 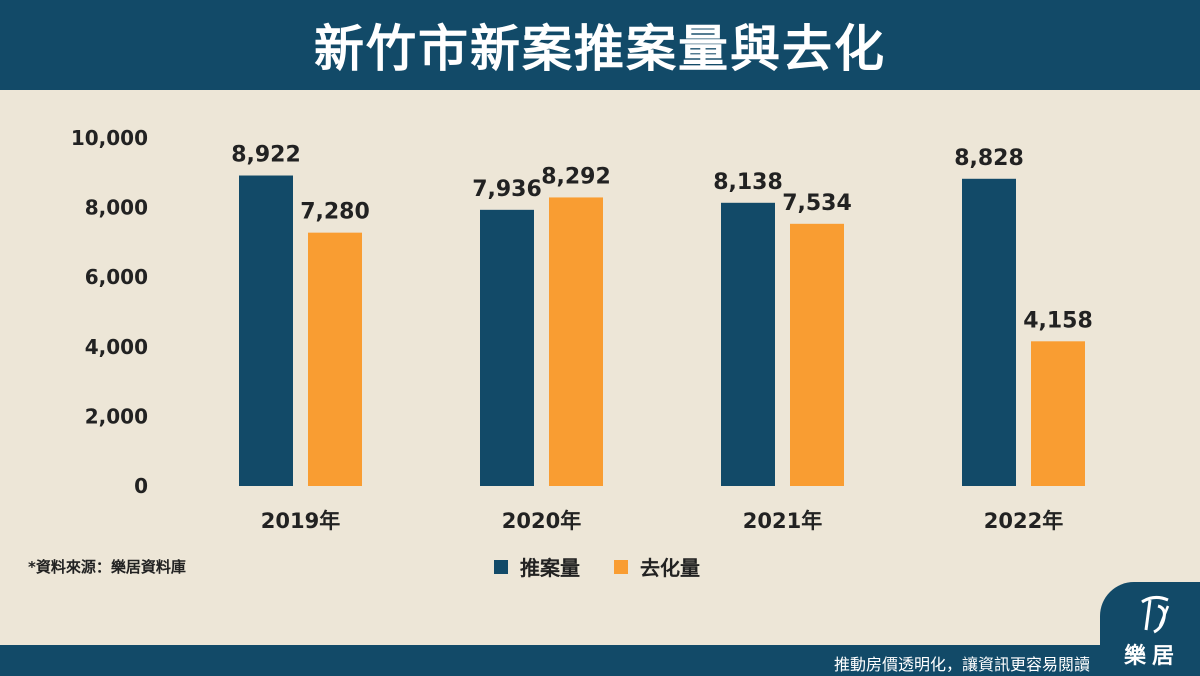 I want to click on header-bar: 新竹市新案推案量與去化, so click(x=600, y=45).